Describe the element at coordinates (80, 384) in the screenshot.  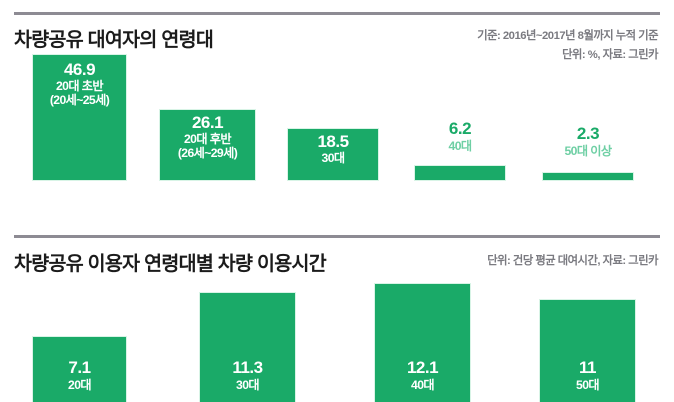
I see `chart2-bar-0-category: 20대` at that location.